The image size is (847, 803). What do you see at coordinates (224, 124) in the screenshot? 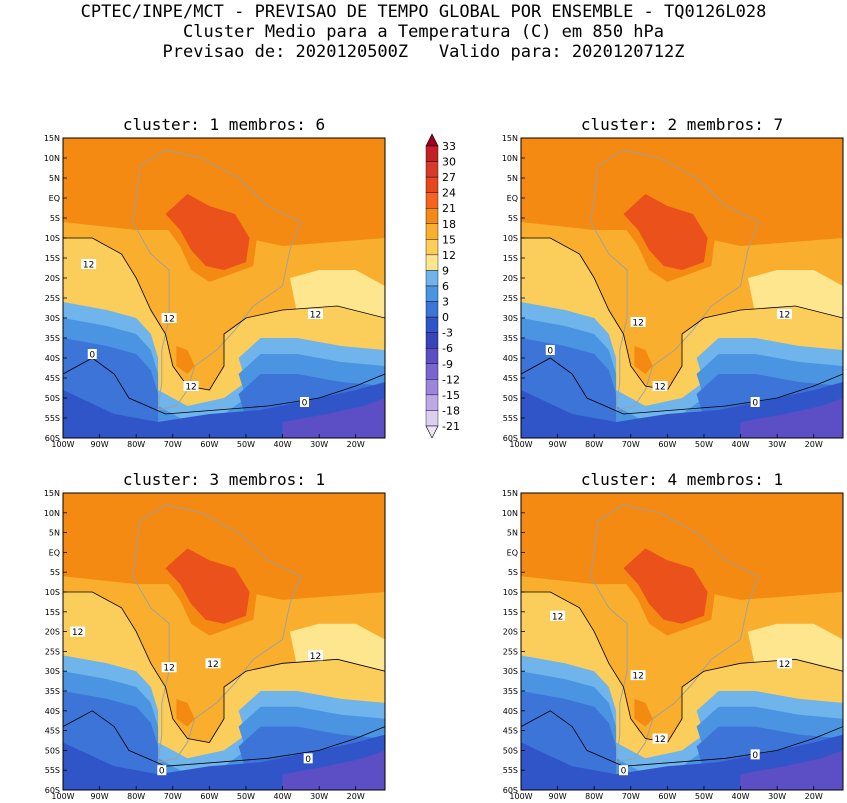
I see `panel-title: cluster: 1 membros: 6` at bounding box center [224, 124].